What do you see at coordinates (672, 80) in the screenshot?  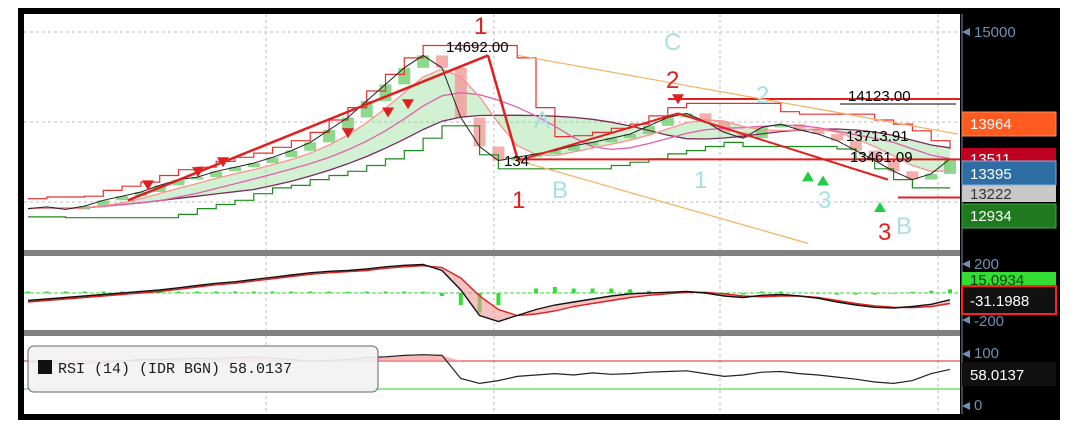 I see `wave-label-2: 2` at bounding box center [672, 80].